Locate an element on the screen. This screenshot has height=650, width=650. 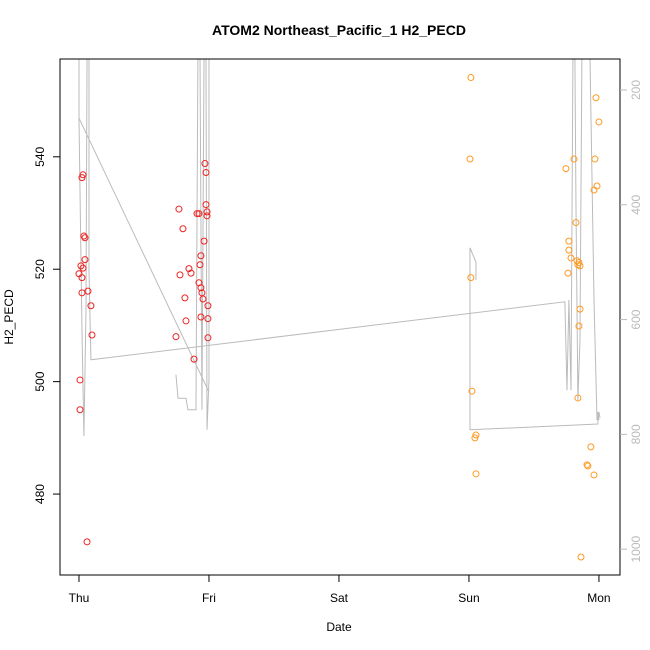
y-tick-label: 520 is located at coordinates (40, 269).